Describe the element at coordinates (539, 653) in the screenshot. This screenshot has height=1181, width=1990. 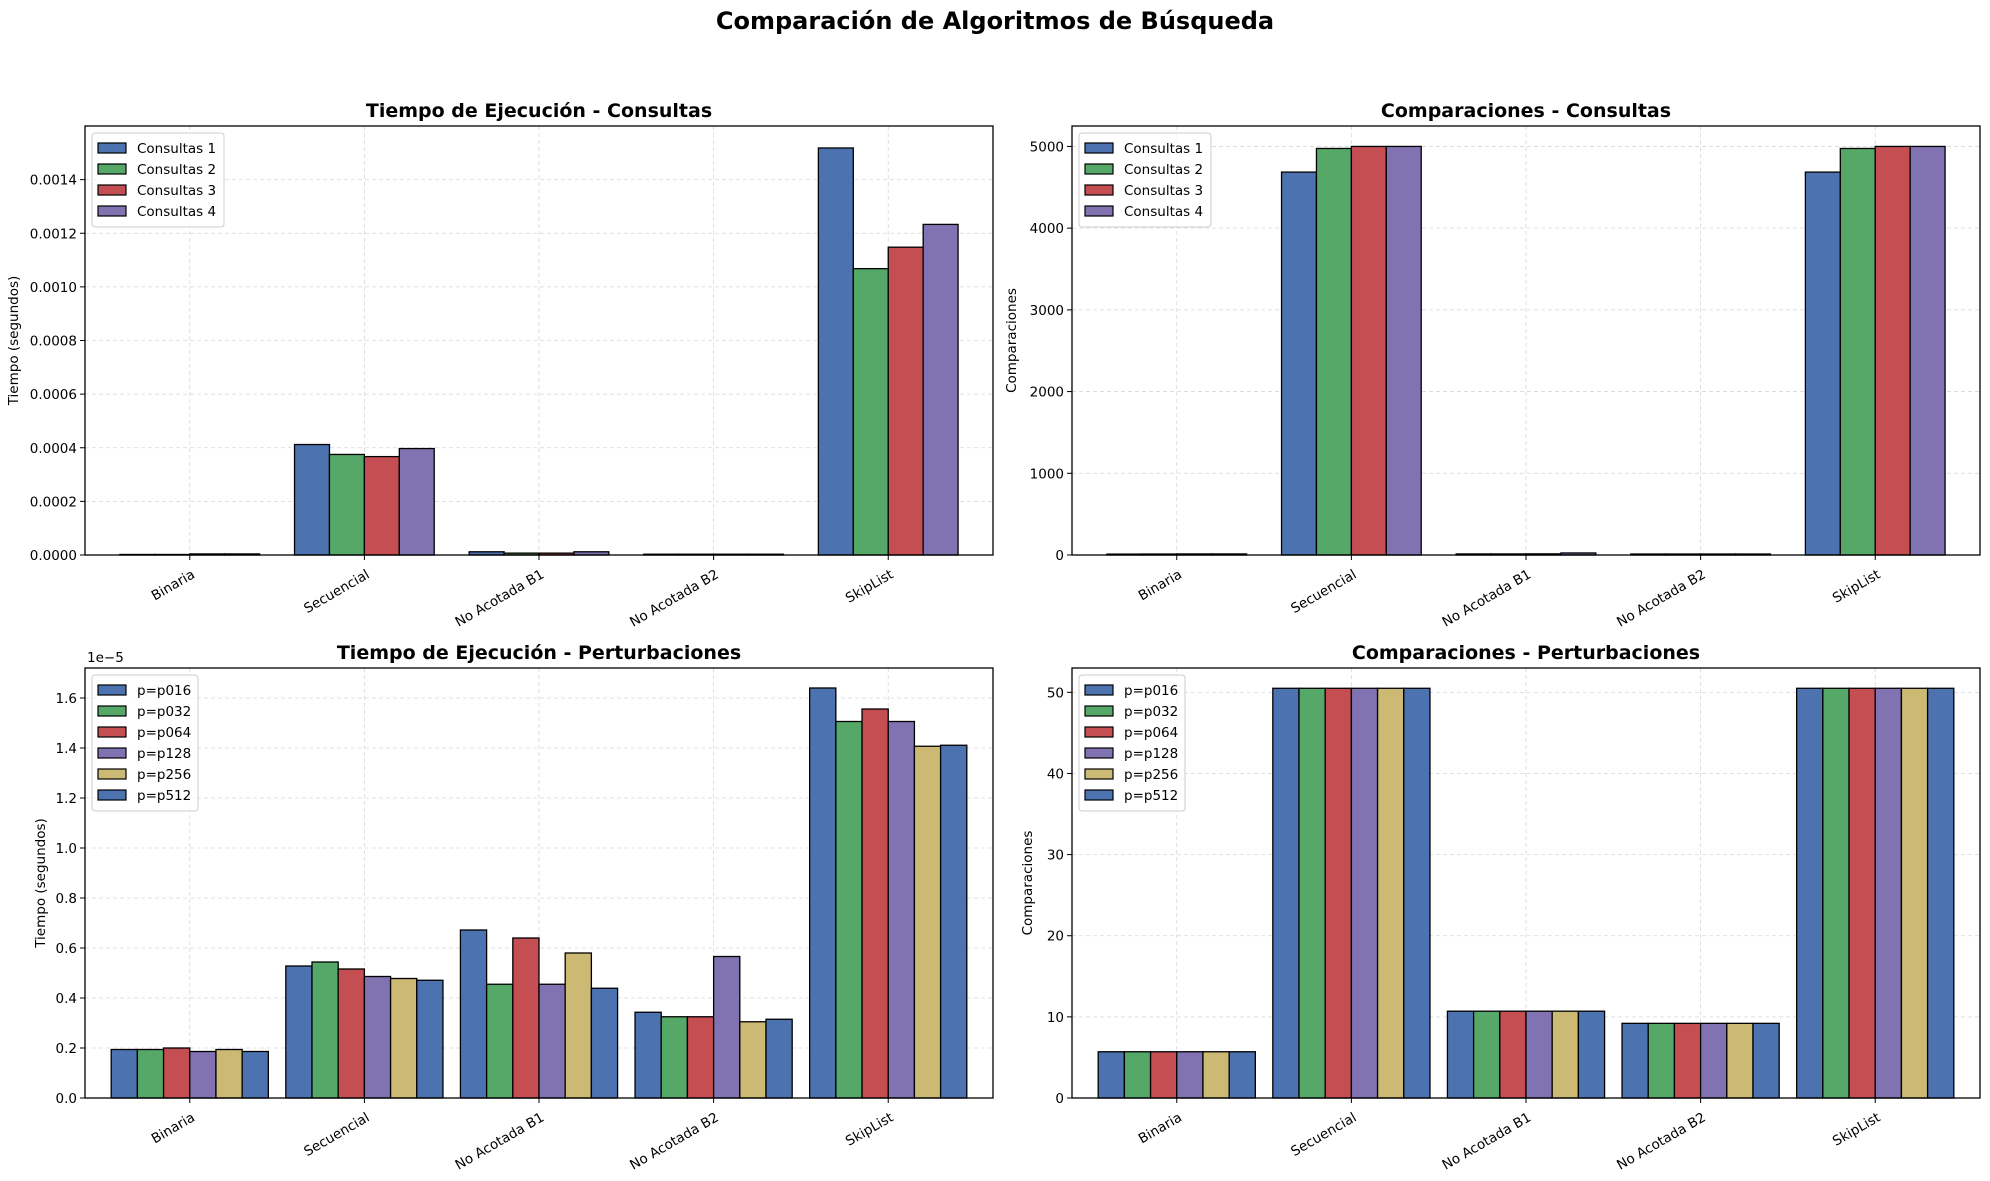
I see `chart-title: Tiempo de Ejecución - Perturbaciones` at that location.